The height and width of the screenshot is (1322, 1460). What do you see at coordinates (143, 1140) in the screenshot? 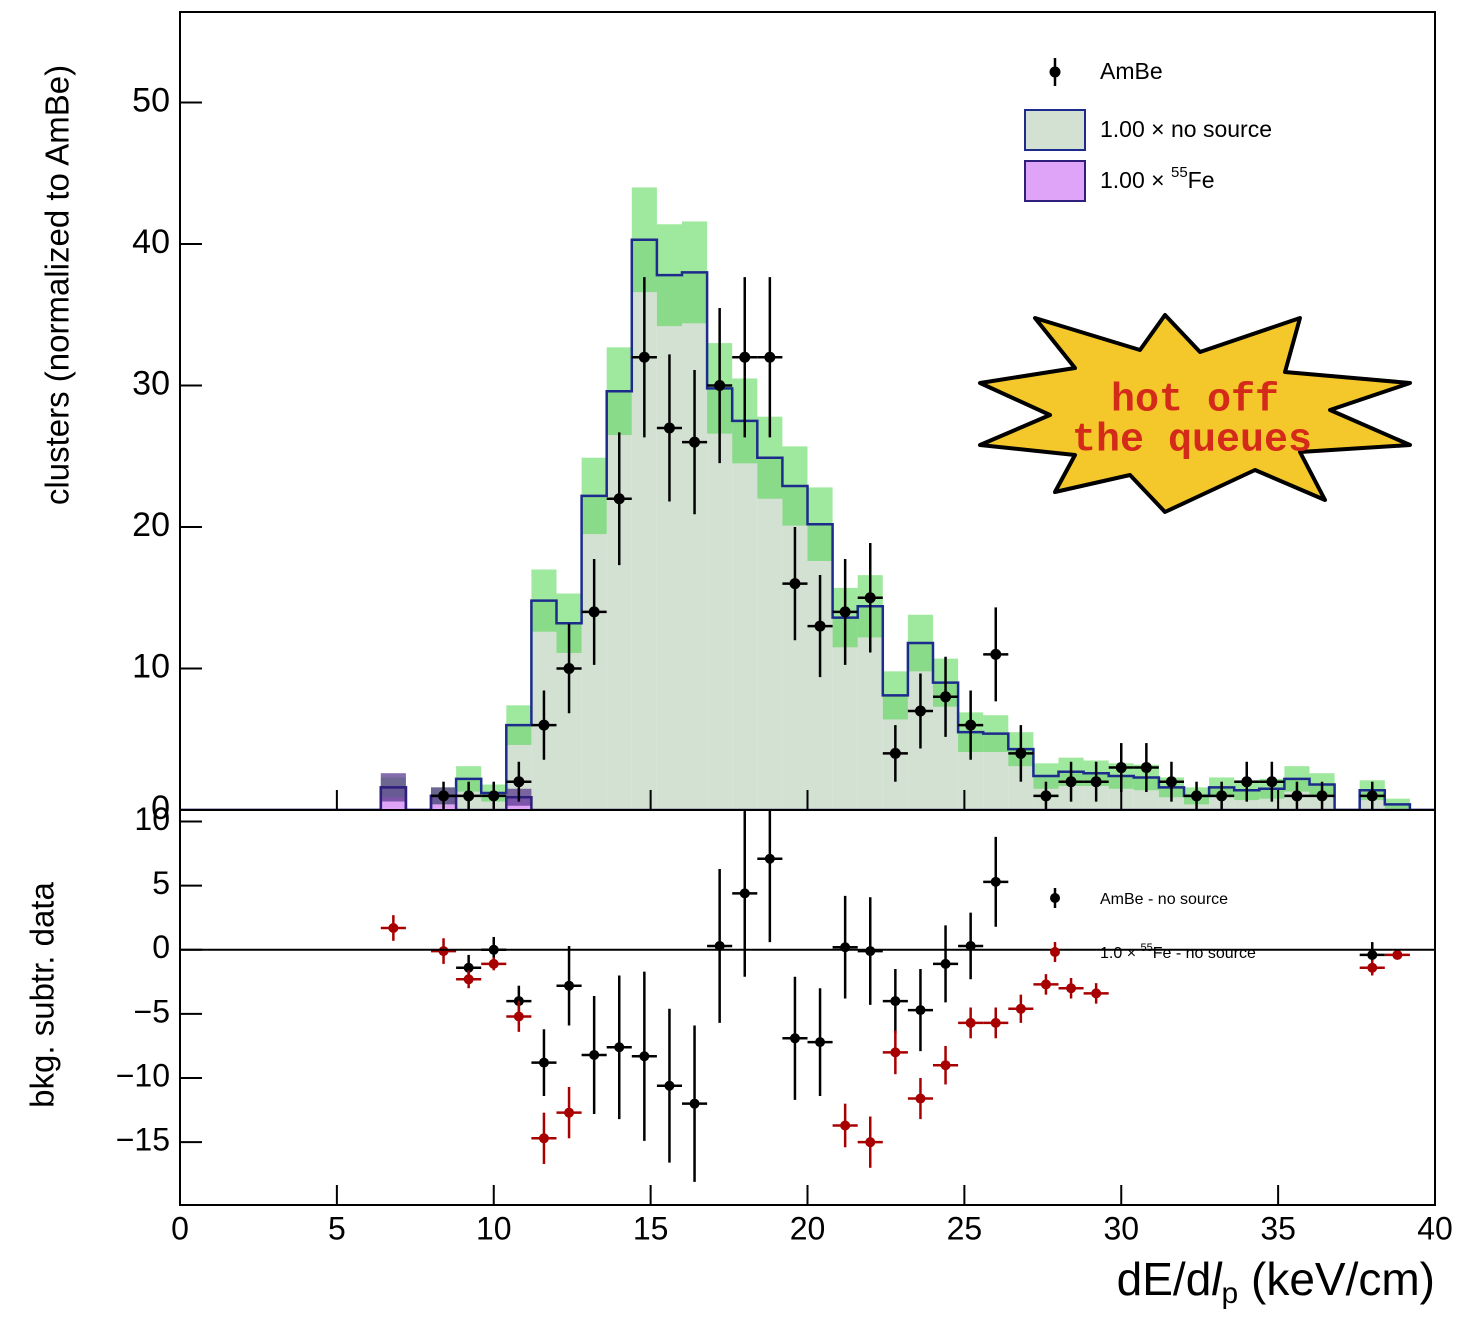
I see `y-tick-label: −15` at bounding box center [143, 1140].